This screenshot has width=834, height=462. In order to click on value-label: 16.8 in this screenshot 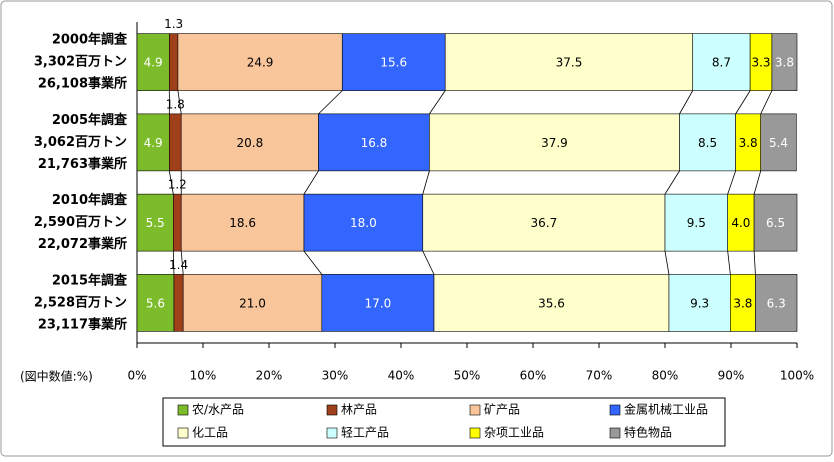, I will do `click(374, 143)`.